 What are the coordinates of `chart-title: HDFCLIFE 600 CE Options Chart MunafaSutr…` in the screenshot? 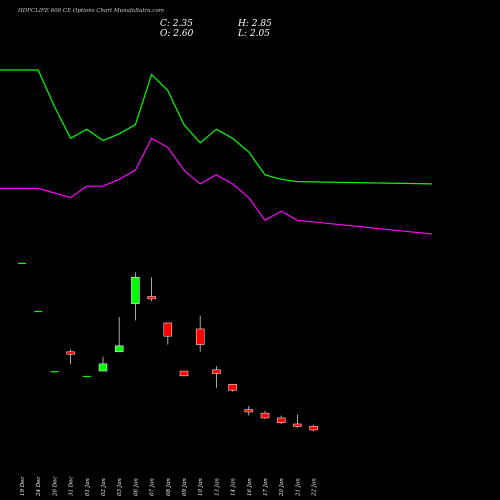 It's located at (91, 11).